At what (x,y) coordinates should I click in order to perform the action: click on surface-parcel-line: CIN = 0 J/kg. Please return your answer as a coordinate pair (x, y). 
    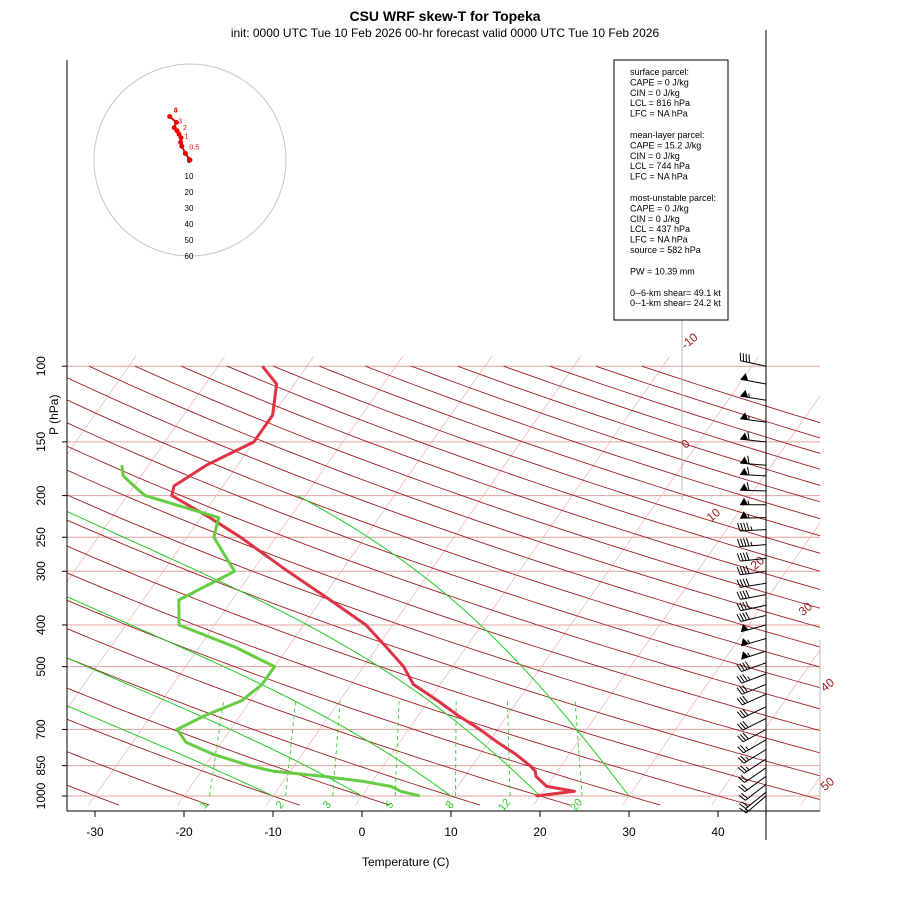
    Looking at the image, I should click on (655, 93).